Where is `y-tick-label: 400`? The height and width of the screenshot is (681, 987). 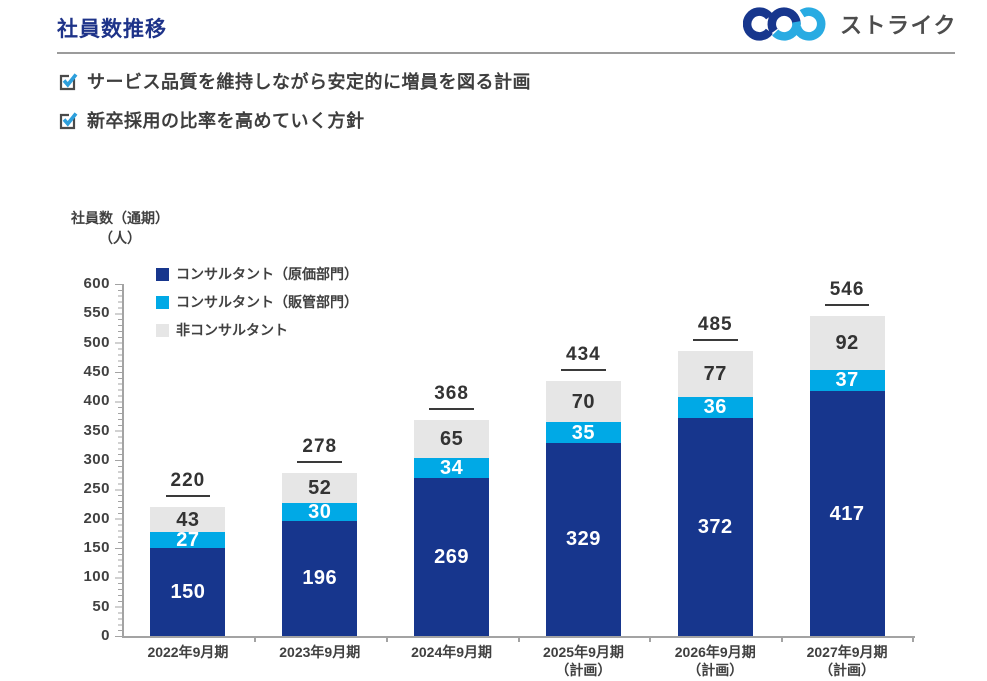
y-tick-label: 400 is located at coordinates (96, 401).